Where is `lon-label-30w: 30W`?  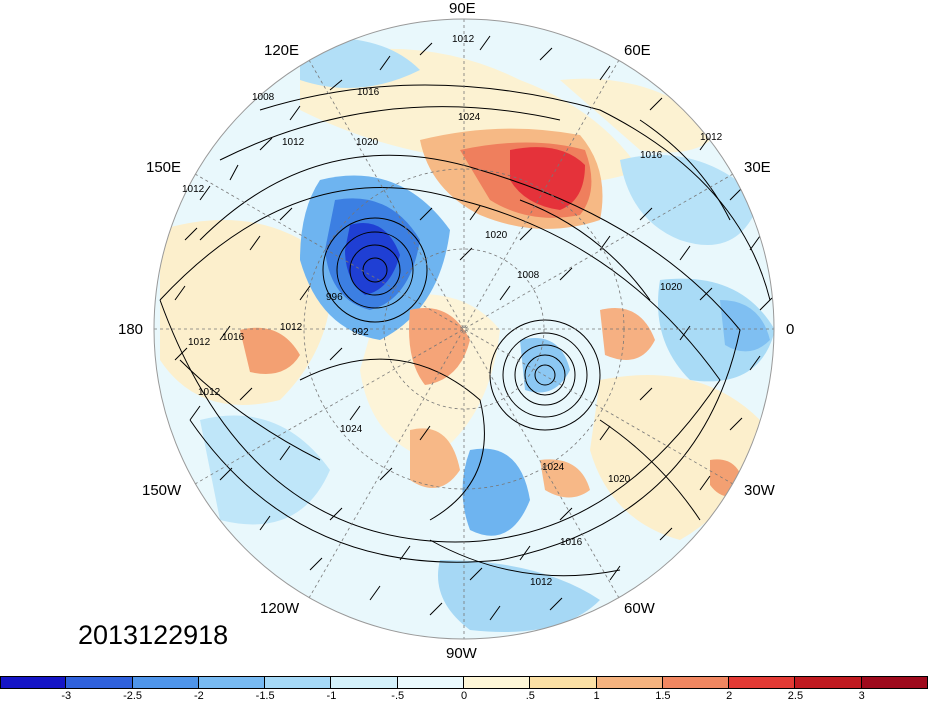
lon-label-30w: 30W is located at coordinates (759, 490).